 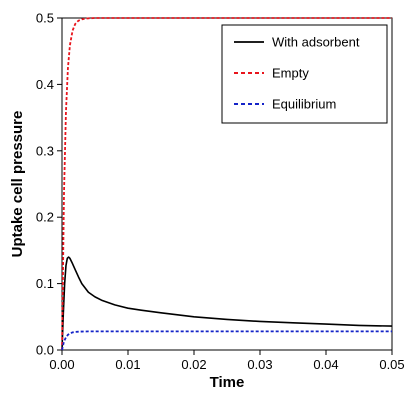 What do you see at coordinates (17, 184) in the screenshot?
I see `y-axis-title: Uptake cell pressure` at bounding box center [17, 184].